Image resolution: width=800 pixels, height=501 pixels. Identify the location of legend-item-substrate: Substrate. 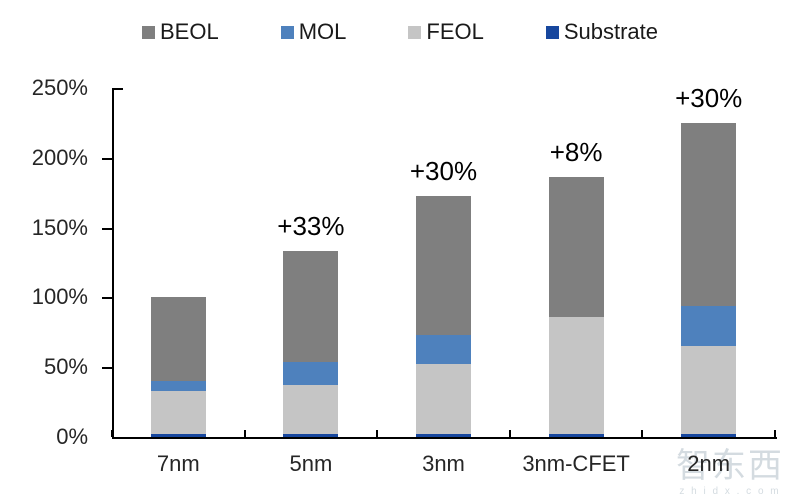
(602, 32).